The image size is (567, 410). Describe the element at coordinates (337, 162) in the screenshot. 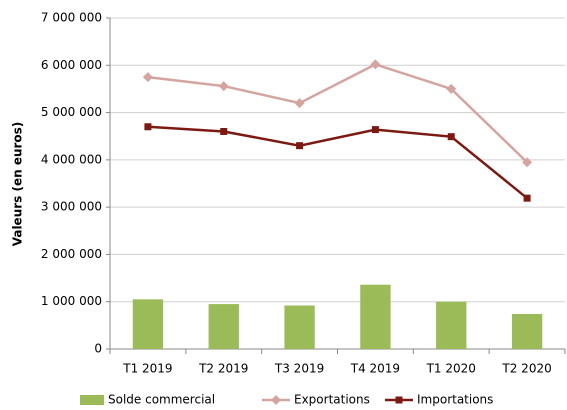

I see `line` at that location.